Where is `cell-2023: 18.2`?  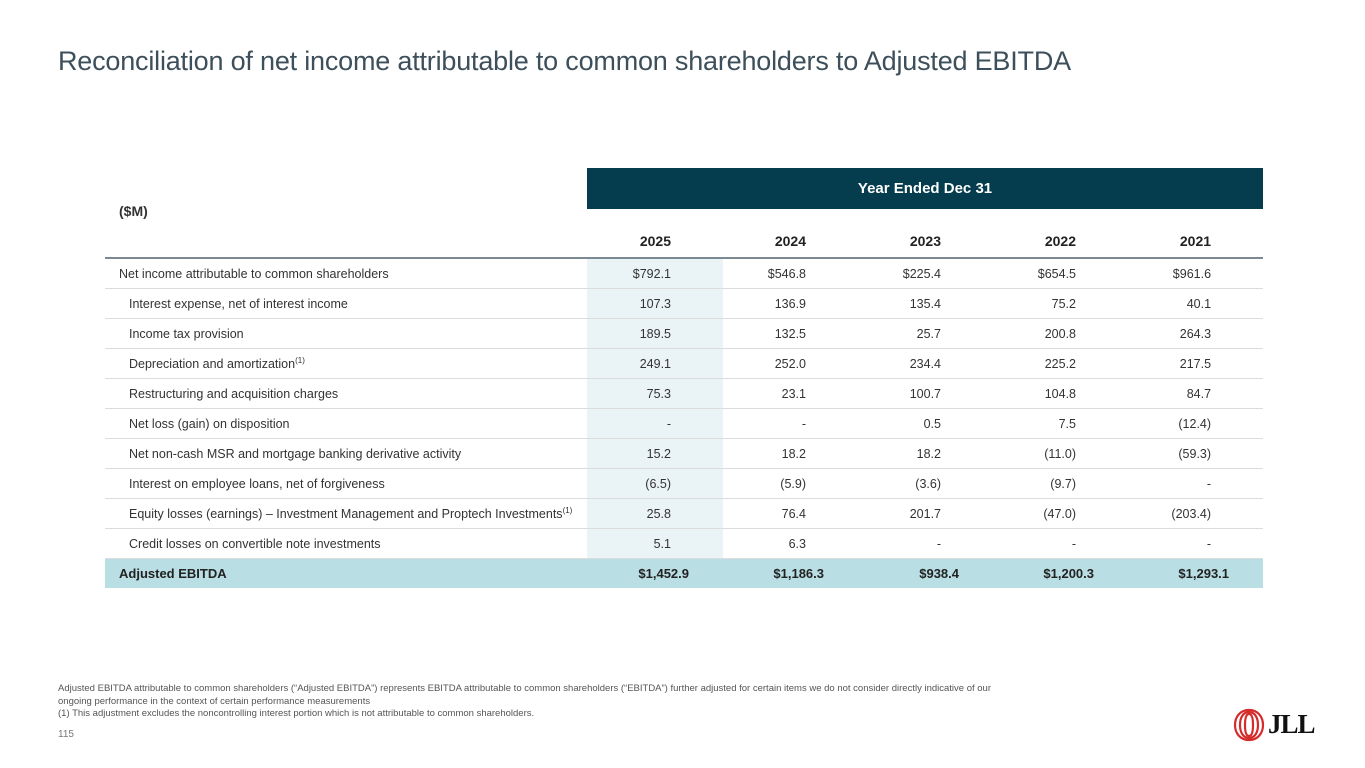 cell-2023: 18.2 is located at coordinates (925, 453).